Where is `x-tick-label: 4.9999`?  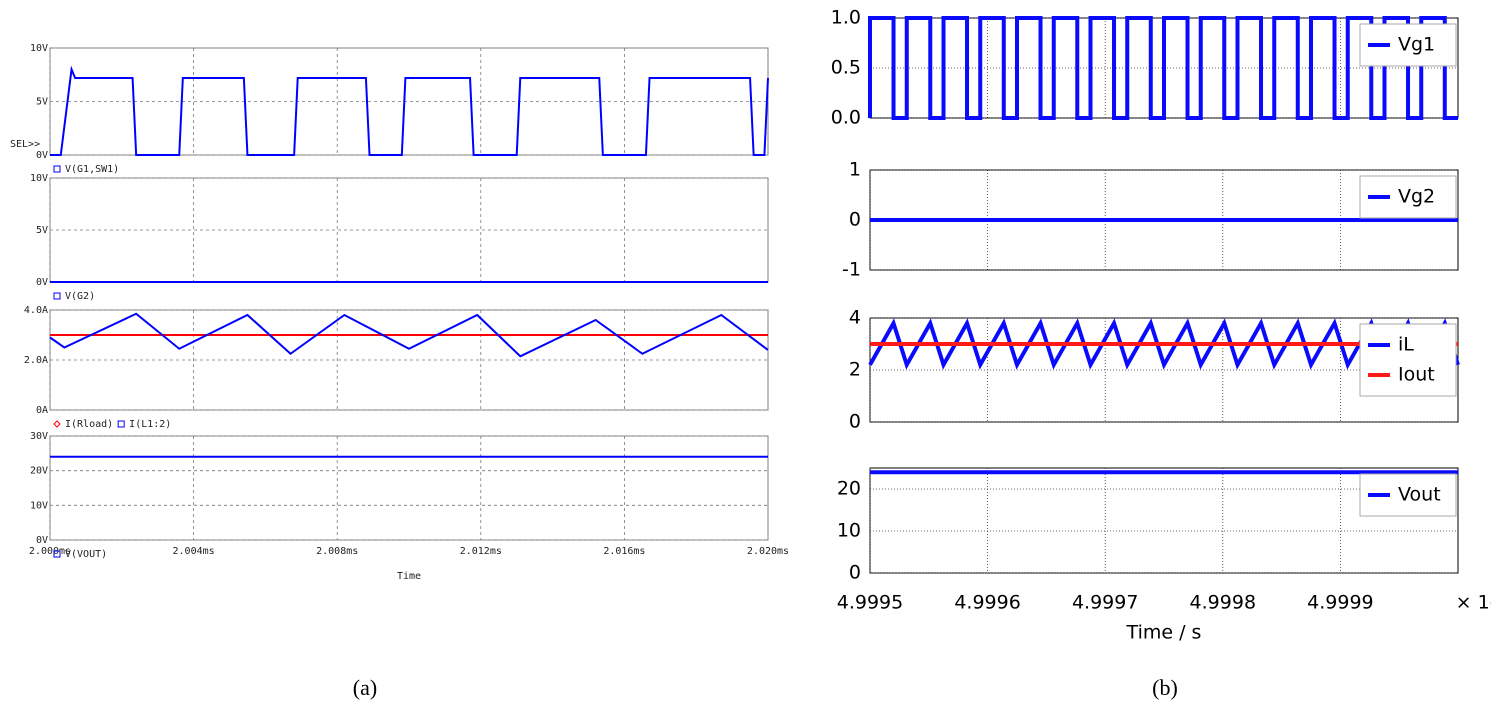
x-tick-label: 4.9999 is located at coordinates (1340, 603).